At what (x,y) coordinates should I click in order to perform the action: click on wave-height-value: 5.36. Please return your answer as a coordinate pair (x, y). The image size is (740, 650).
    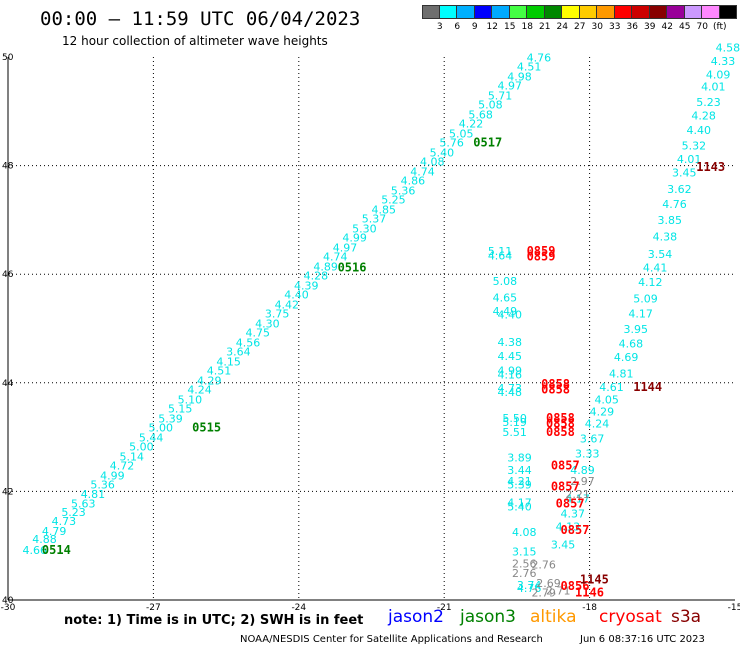
    Looking at the image, I should click on (403, 190).